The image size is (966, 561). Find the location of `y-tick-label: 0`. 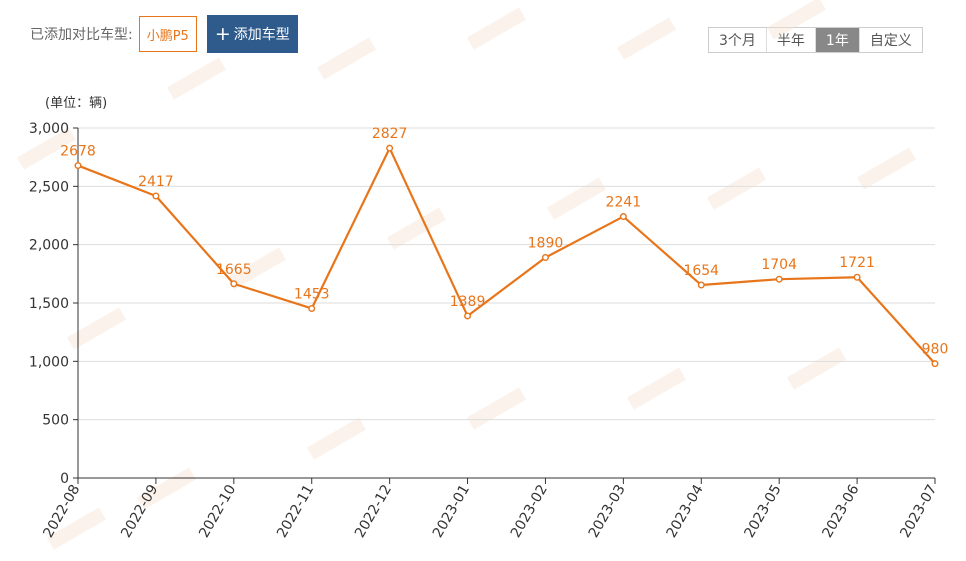

y-tick-label: 0 is located at coordinates (64, 479).